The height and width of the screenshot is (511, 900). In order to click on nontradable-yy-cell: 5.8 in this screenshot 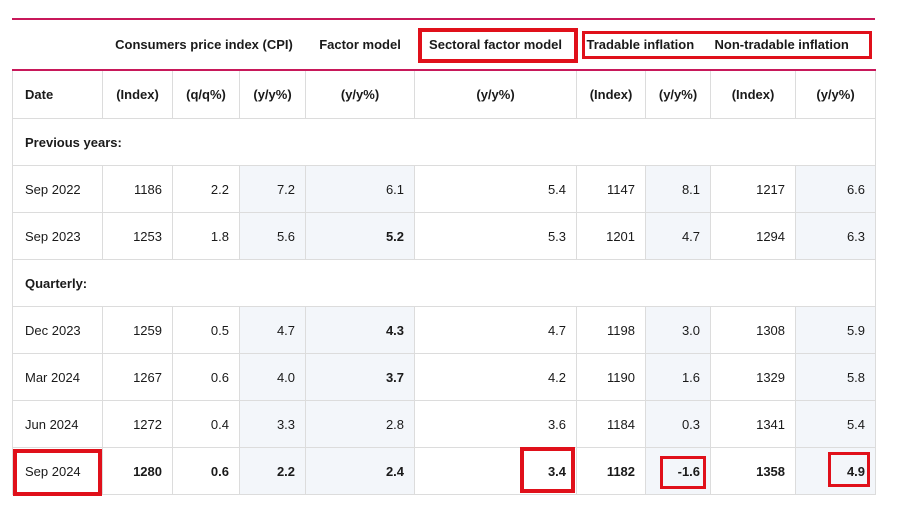, I will do `click(836, 377)`.